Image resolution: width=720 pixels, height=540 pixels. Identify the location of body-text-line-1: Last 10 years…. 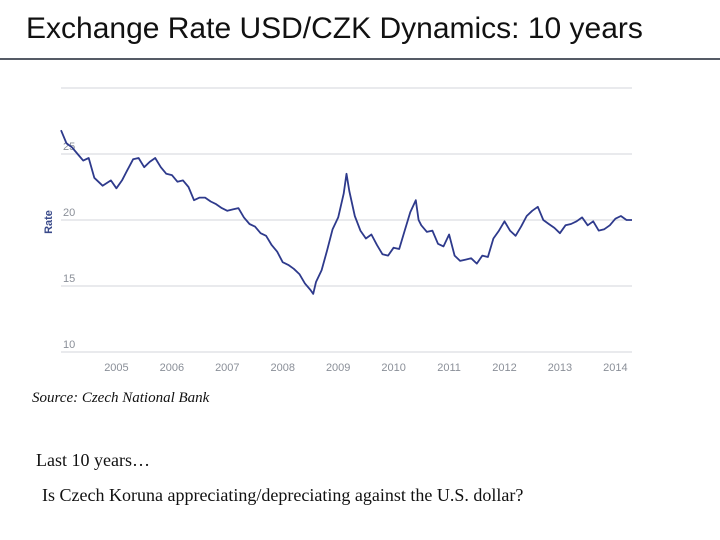
(93, 460).